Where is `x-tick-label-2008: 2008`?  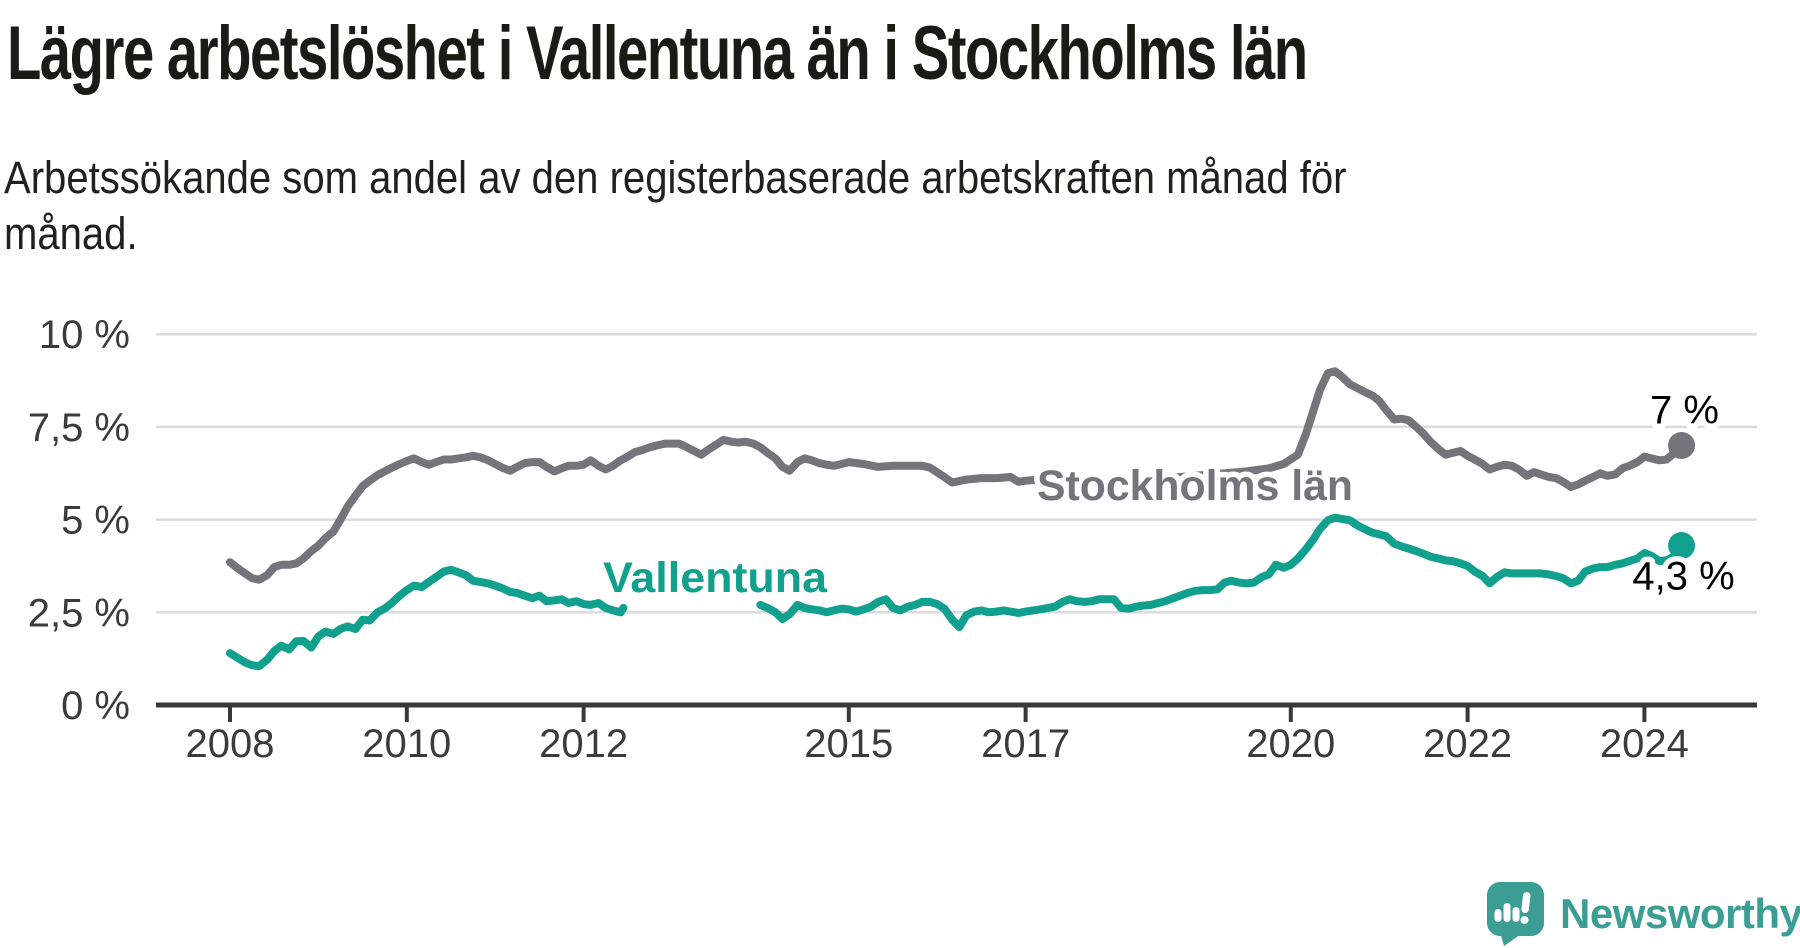 x-tick-label-2008: 2008 is located at coordinates (230, 744).